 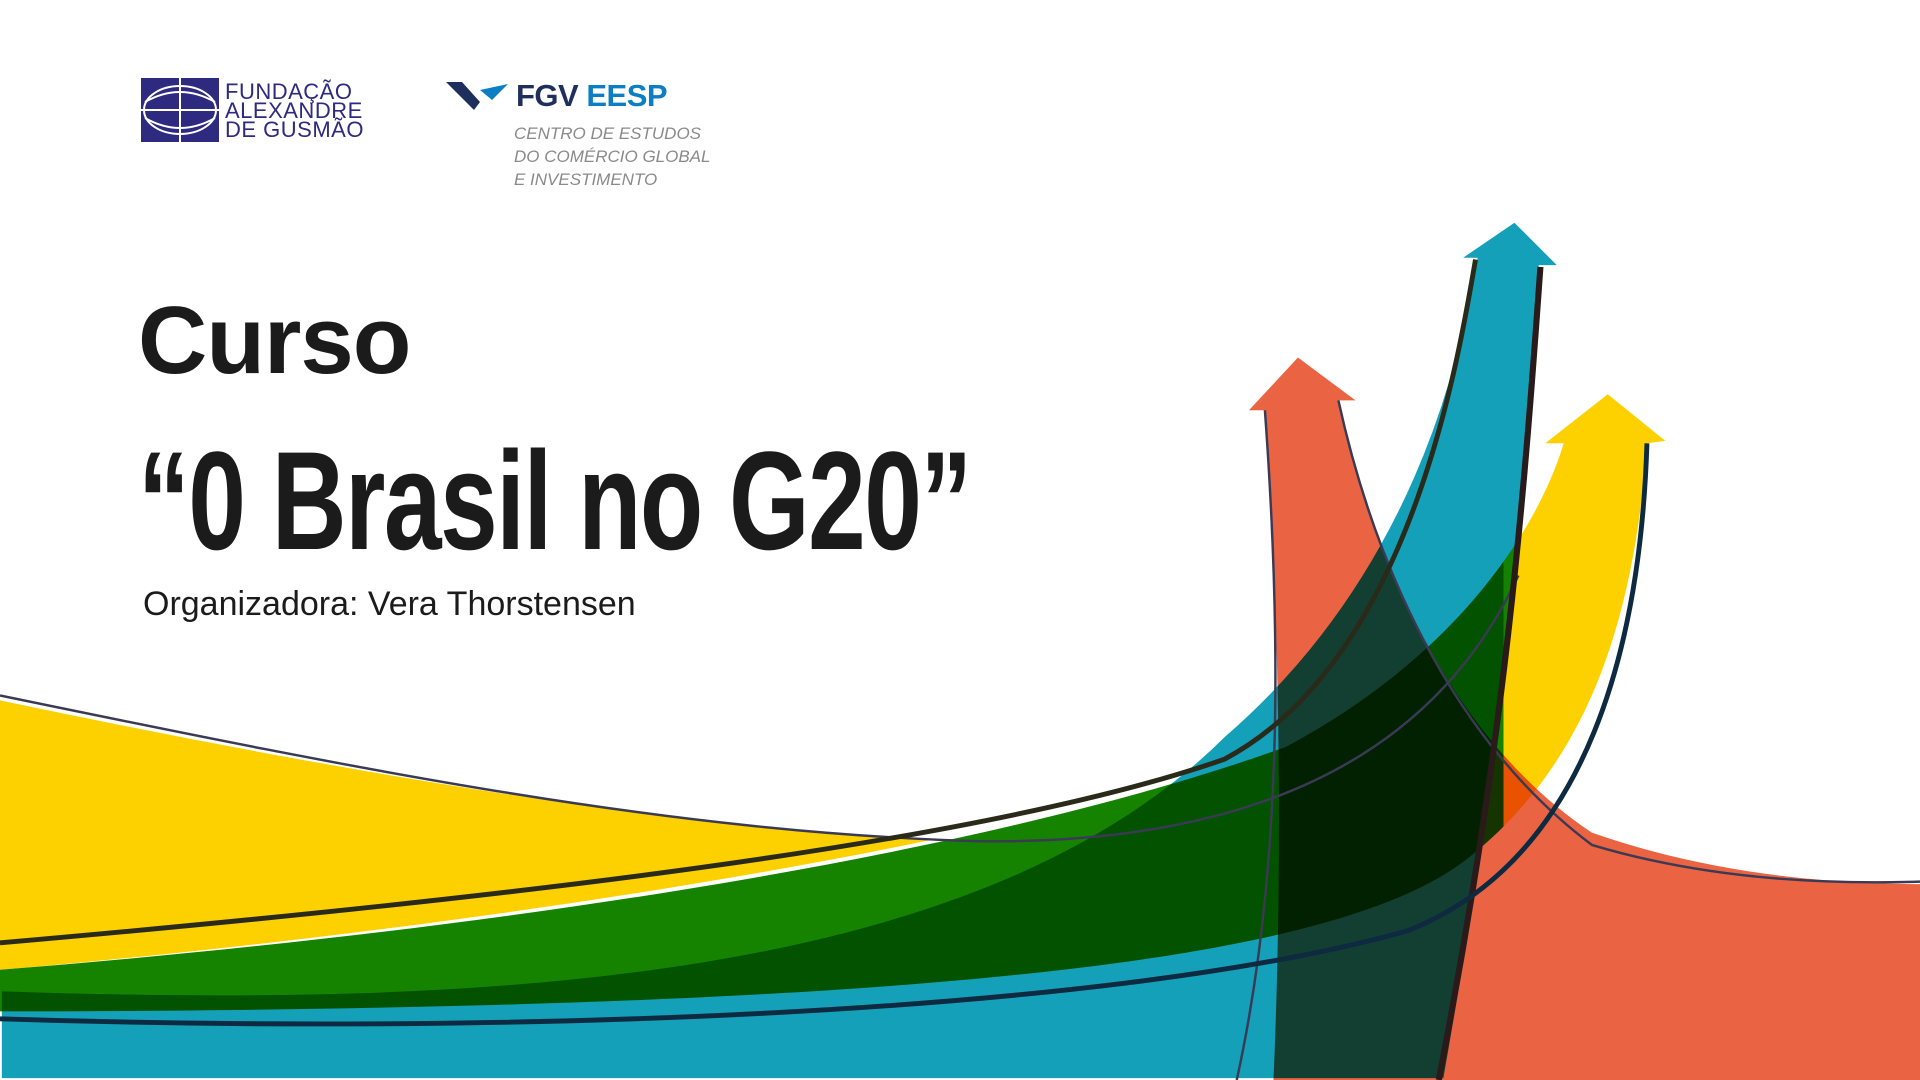 What do you see at coordinates (465, 835) in the screenshot?
I see `yellow-wave` at bounding box center [465, 835].